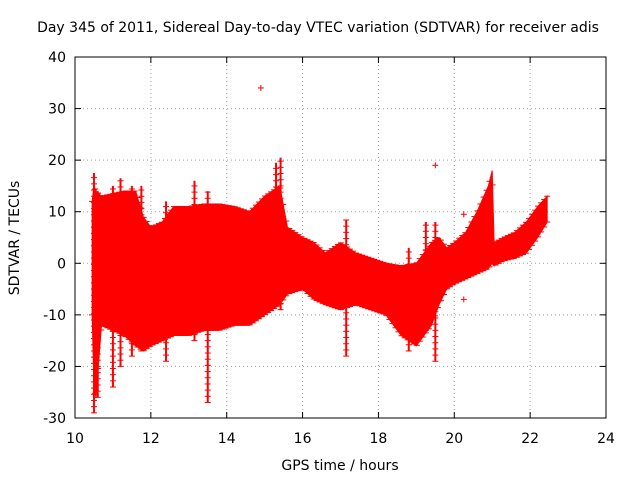  I want to click on x-axis-label: GPS time / hours, so click(339, 466).